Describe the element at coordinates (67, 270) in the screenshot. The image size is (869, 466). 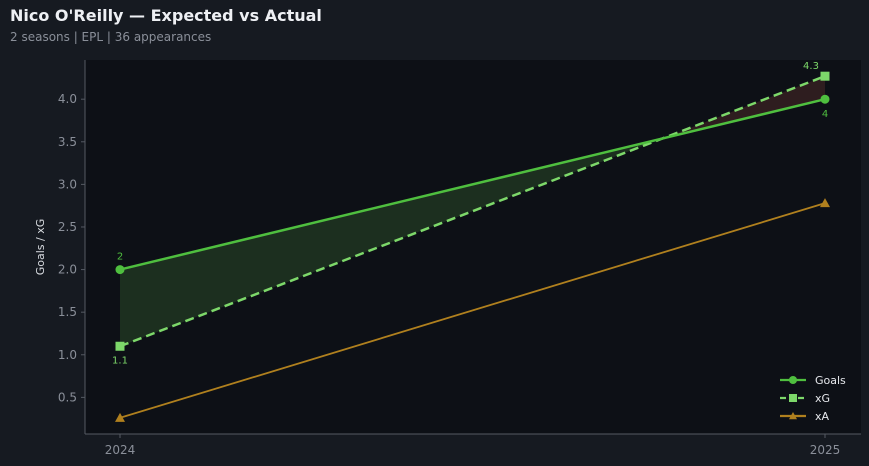
I see `y-tick-label: 2.0` at that location.